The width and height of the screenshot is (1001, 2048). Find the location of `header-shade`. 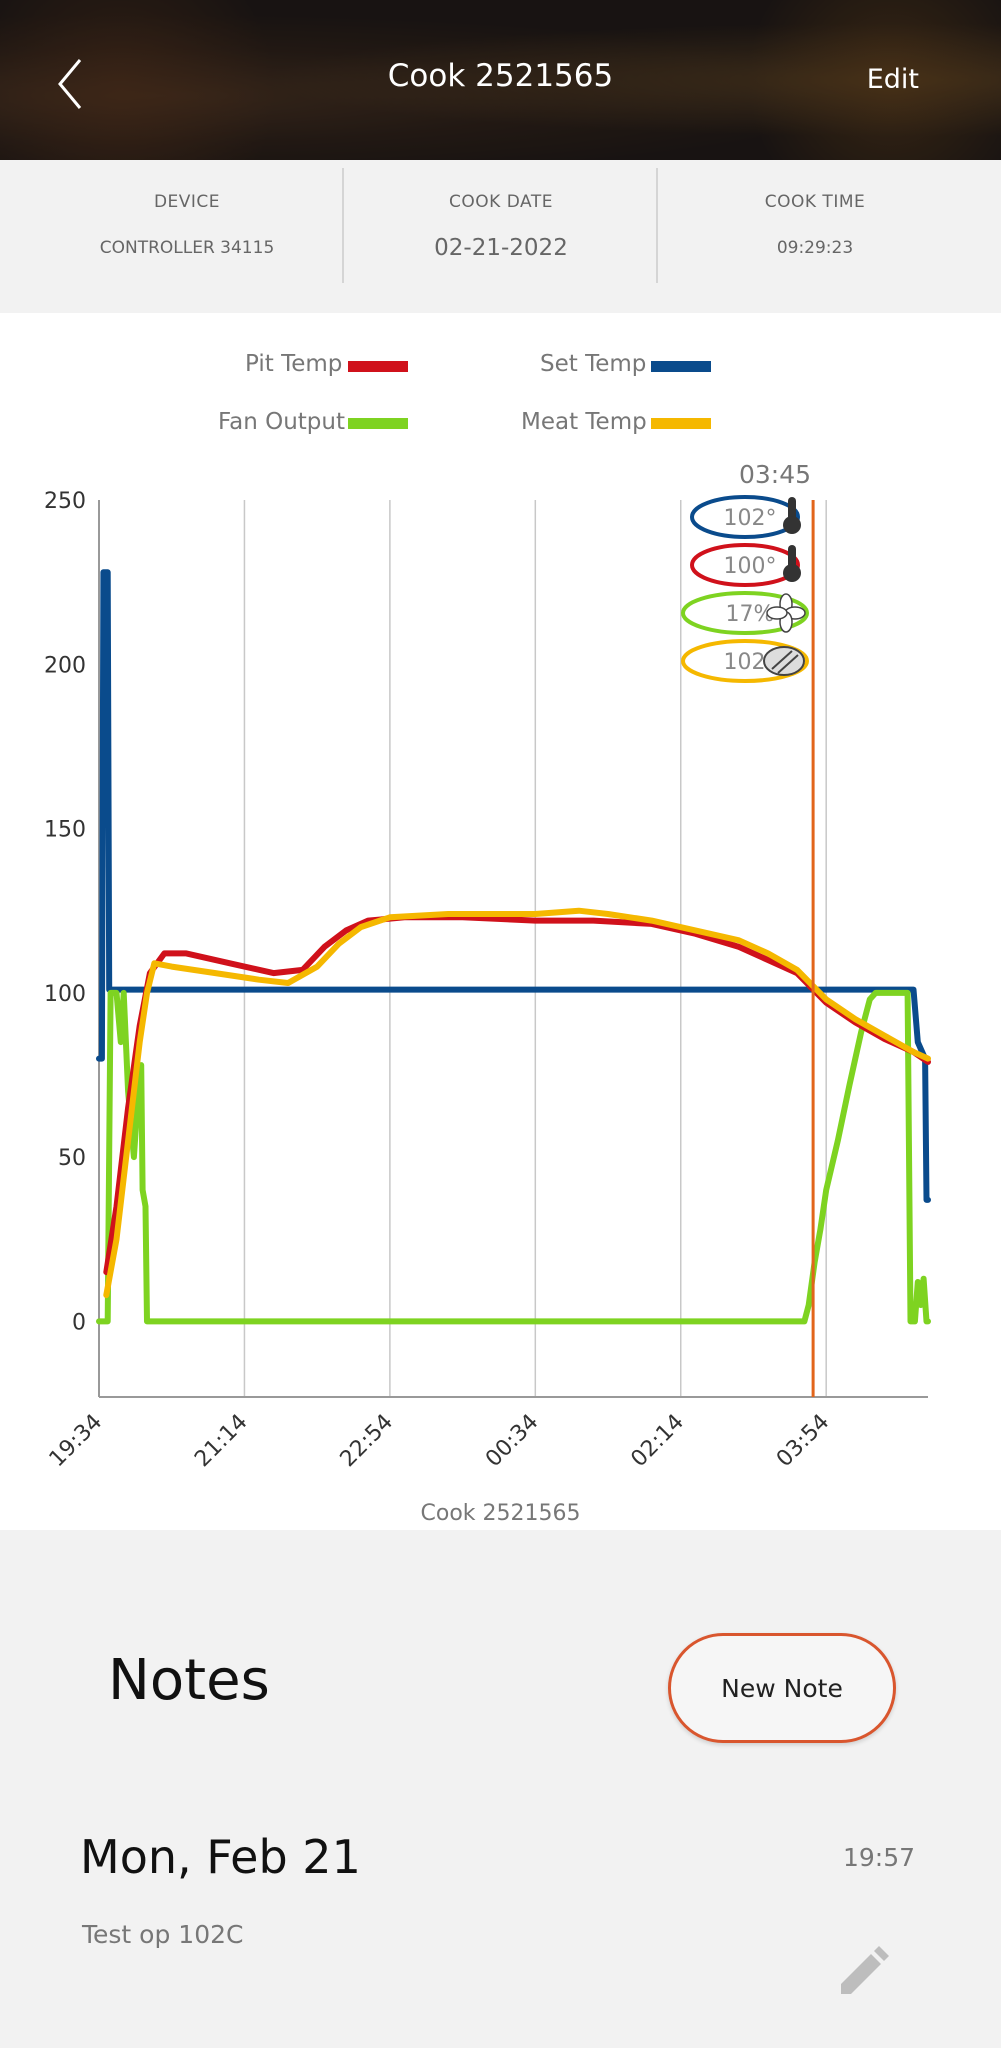

header-shade is located at coordinates (500, 80).